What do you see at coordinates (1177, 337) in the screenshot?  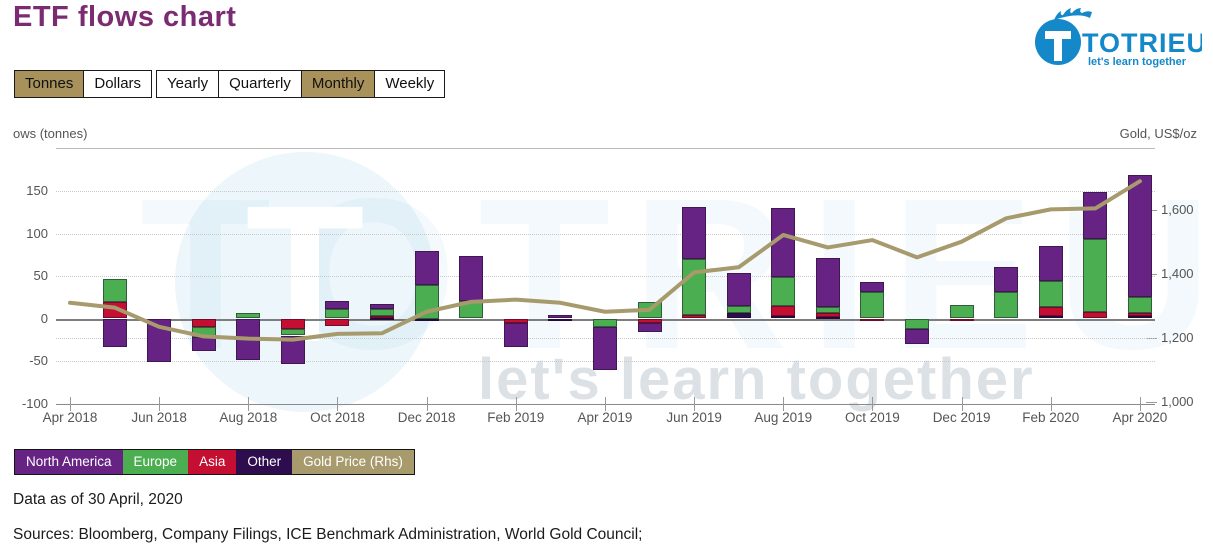 I see `right-axis-tick-1200: 1,200` at bounding box center [1177, 337].